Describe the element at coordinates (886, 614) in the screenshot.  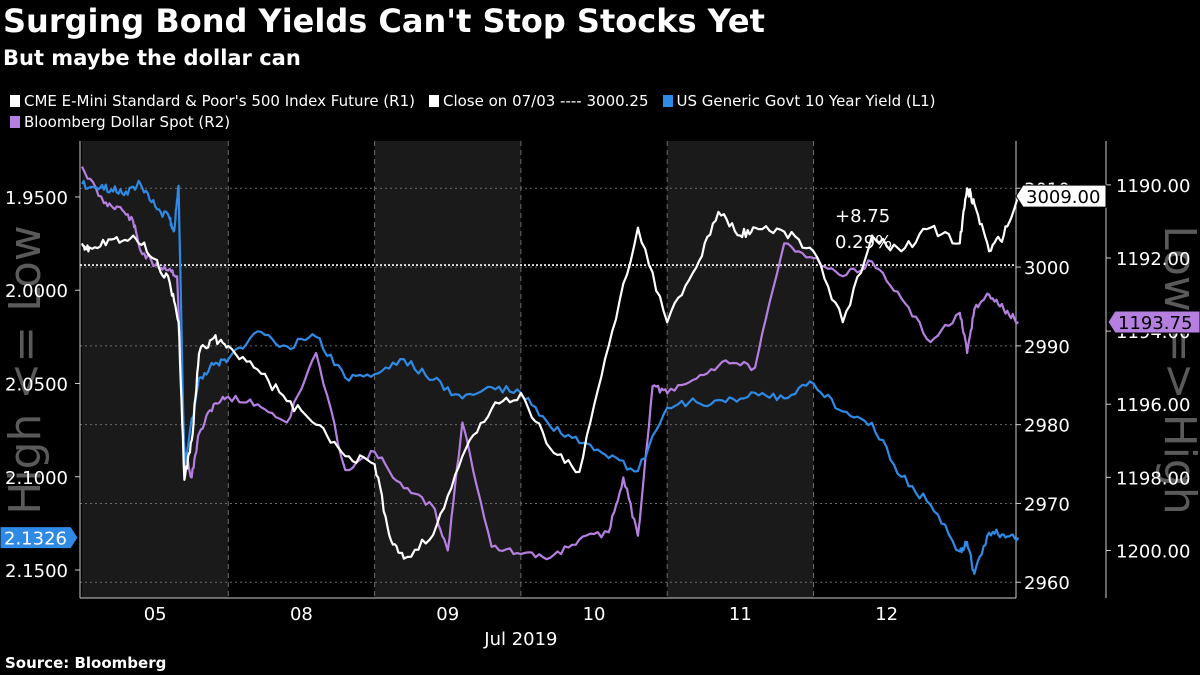
I see `x-tick-label: 12` at that location.